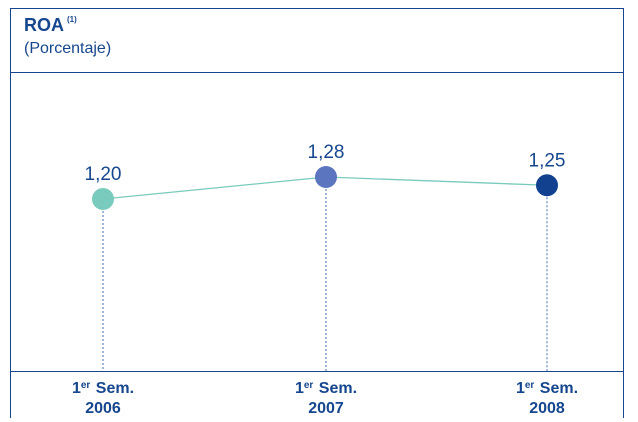 Image resolution: width=638 pixels, height=422 pixels. I want to click on chart-title-row: ROA (1), so click(50, 25).